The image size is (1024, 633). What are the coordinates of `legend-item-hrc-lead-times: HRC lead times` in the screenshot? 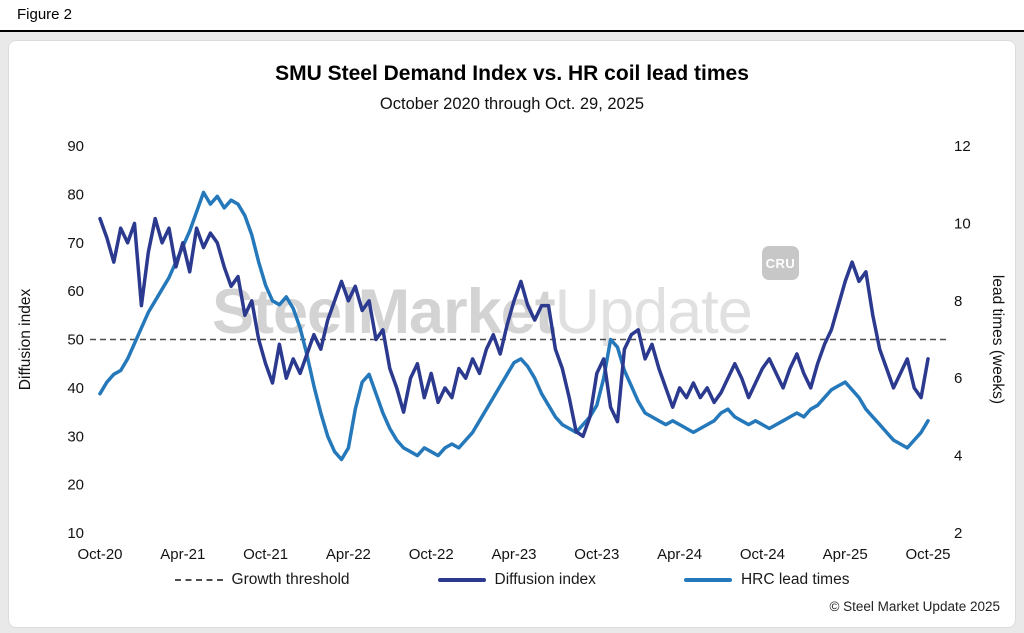 It's located at (766, 580).